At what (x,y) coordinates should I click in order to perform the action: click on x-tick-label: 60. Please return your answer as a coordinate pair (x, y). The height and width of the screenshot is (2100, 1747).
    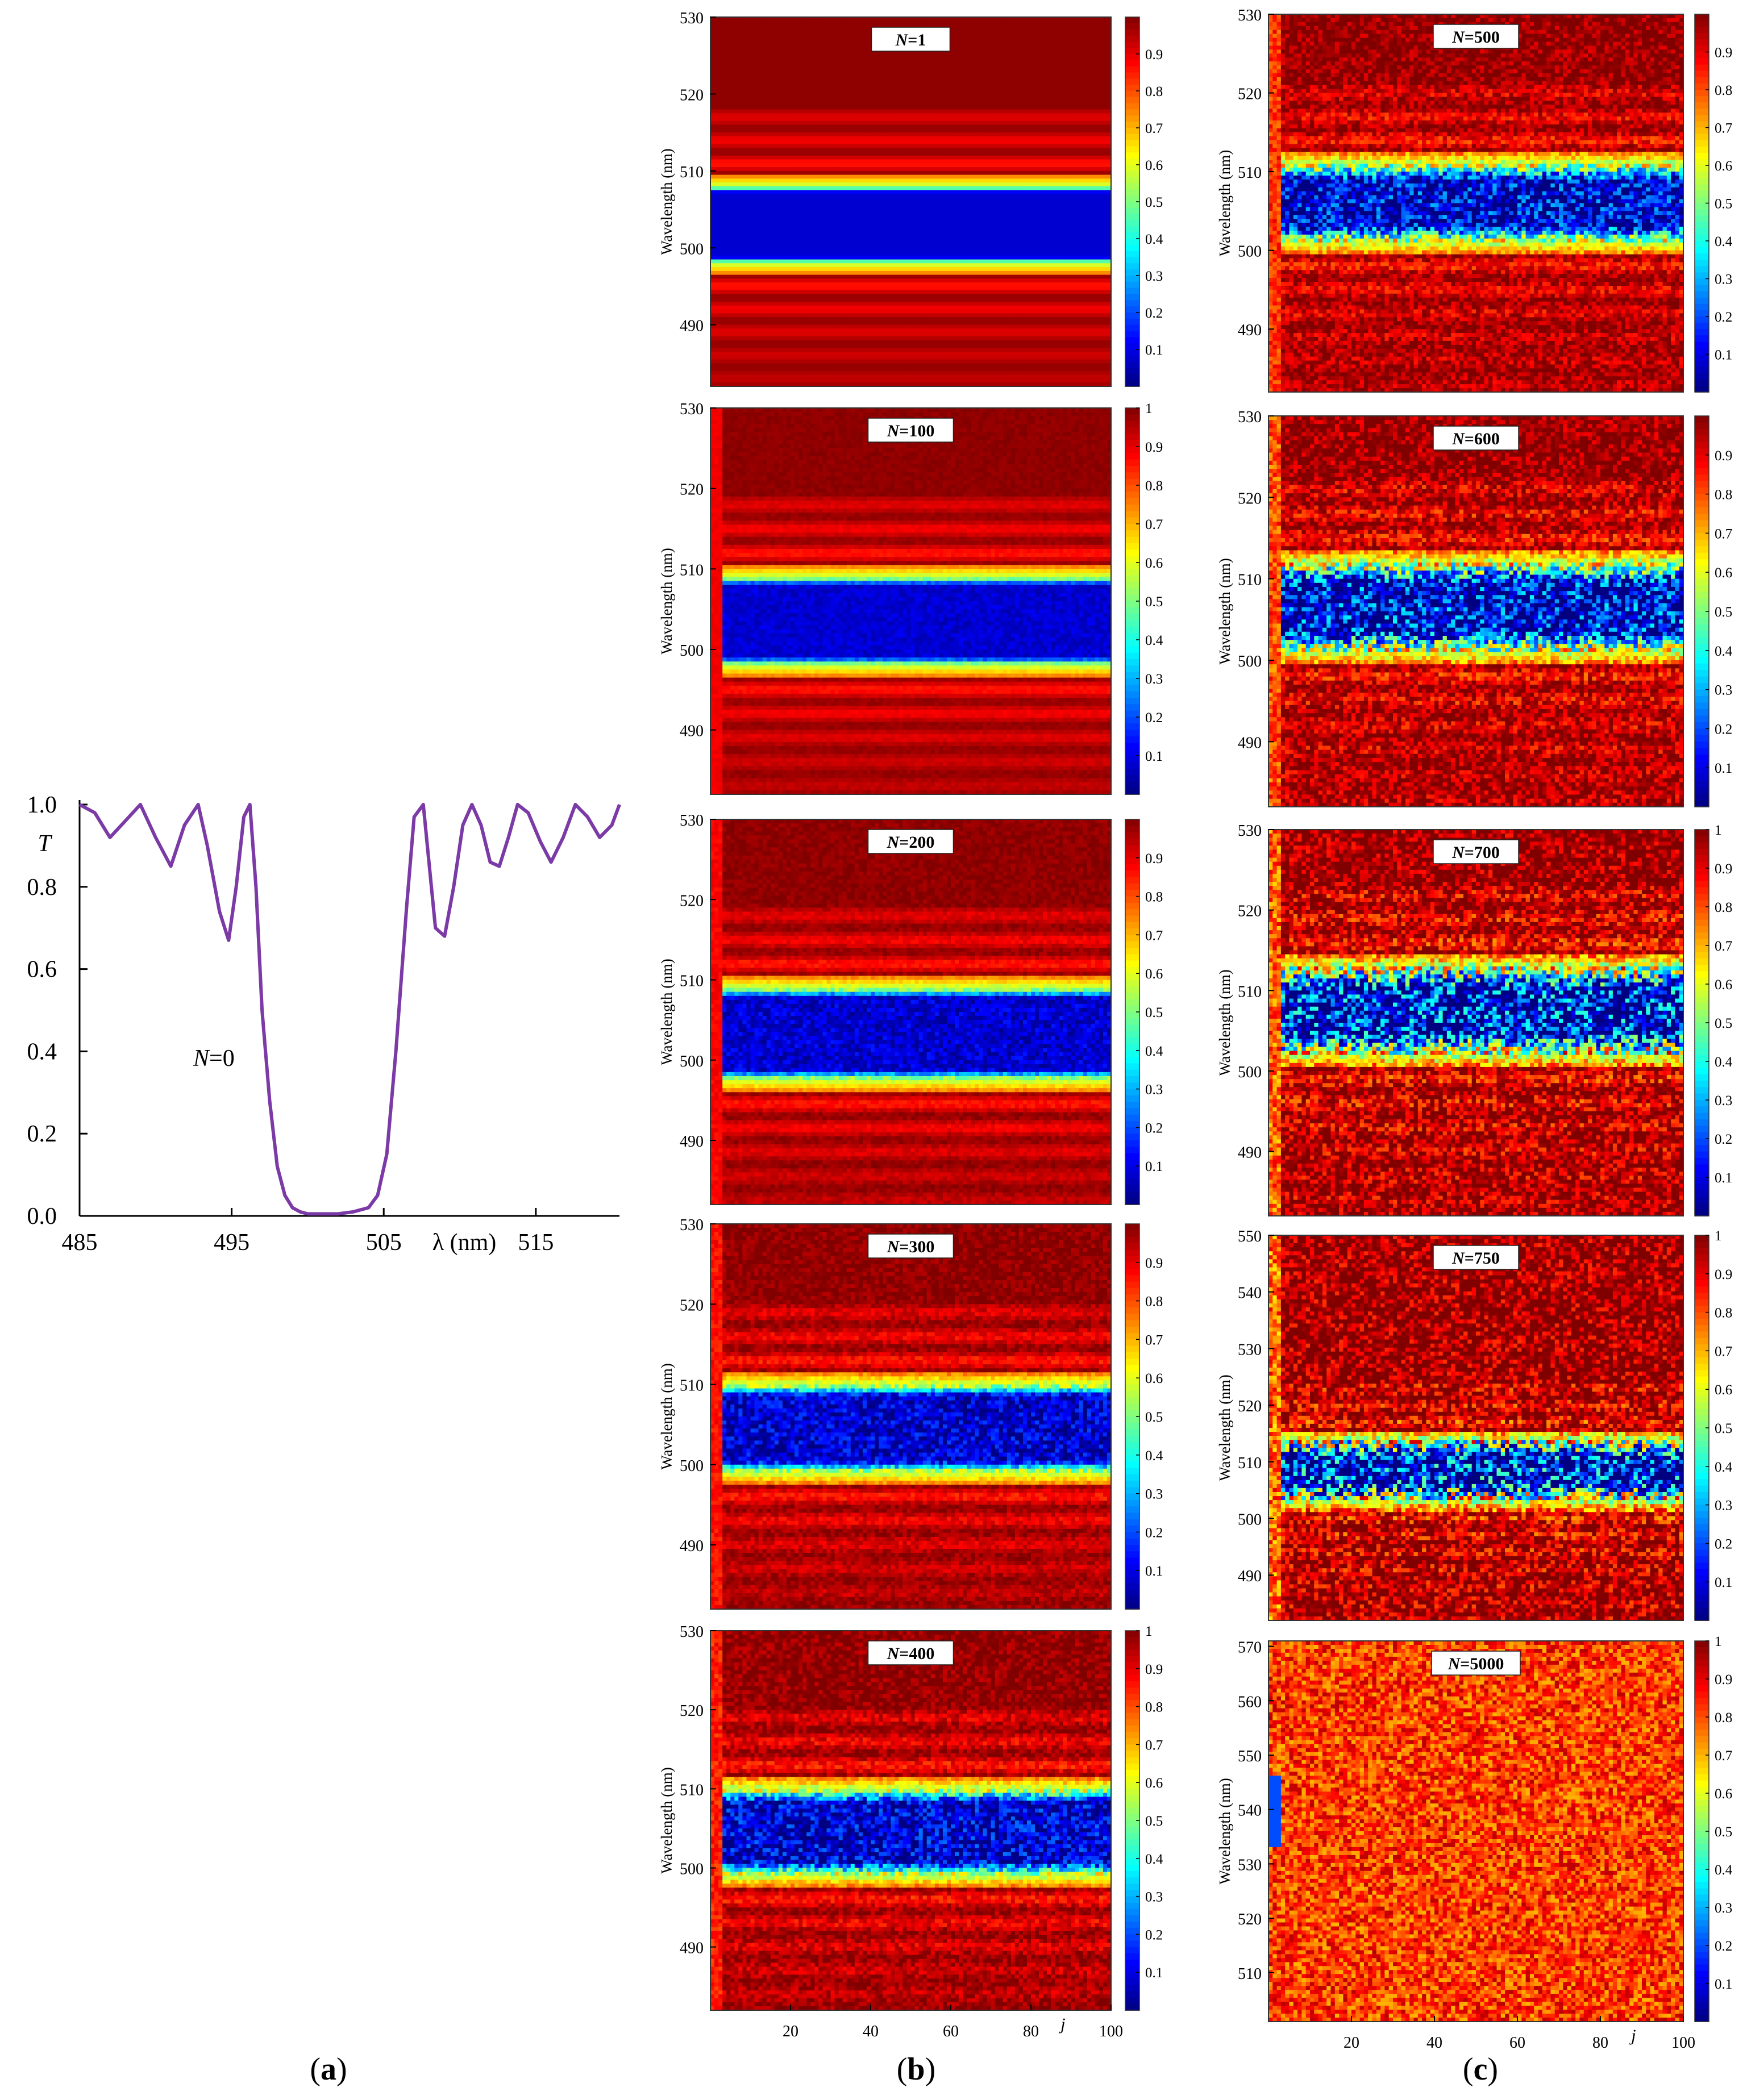
    Looking at the image, I should click on (1517, 2043).